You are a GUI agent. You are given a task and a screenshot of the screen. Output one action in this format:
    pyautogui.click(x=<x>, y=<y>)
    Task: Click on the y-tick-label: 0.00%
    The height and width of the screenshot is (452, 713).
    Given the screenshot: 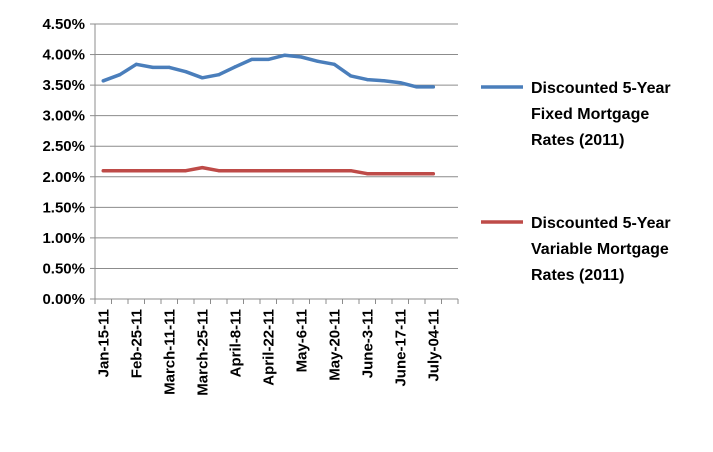 What is the action you would take?
    pyautogui.click(x=63, y=299)
    